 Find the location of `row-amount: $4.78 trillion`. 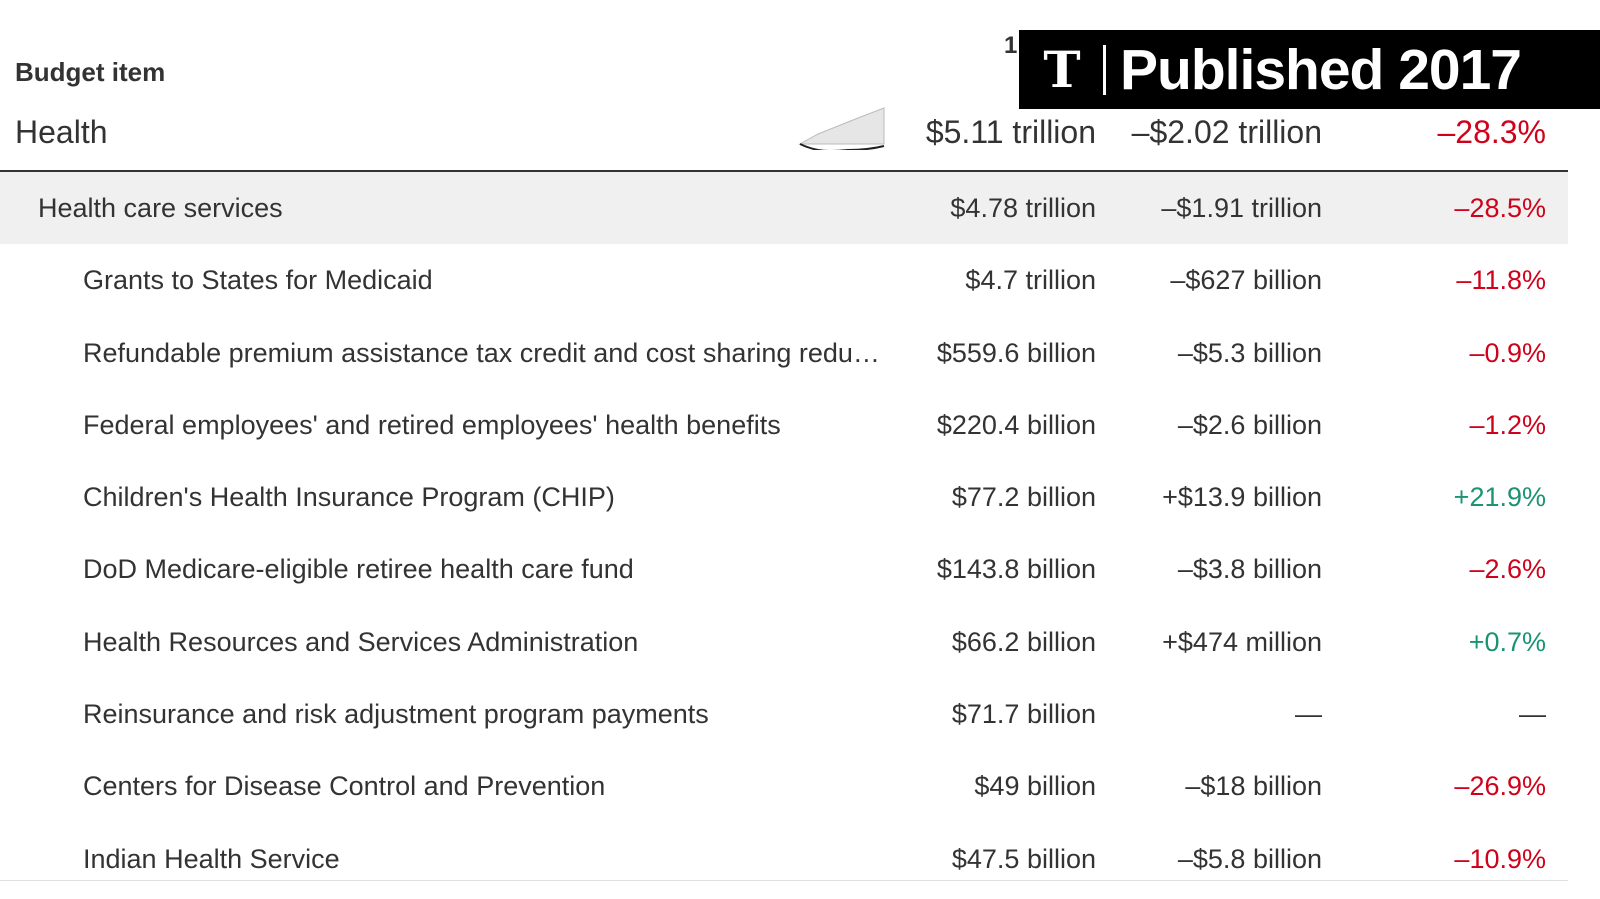

row-amount: $4.78 trillion is located at coordinates (1023, 208).